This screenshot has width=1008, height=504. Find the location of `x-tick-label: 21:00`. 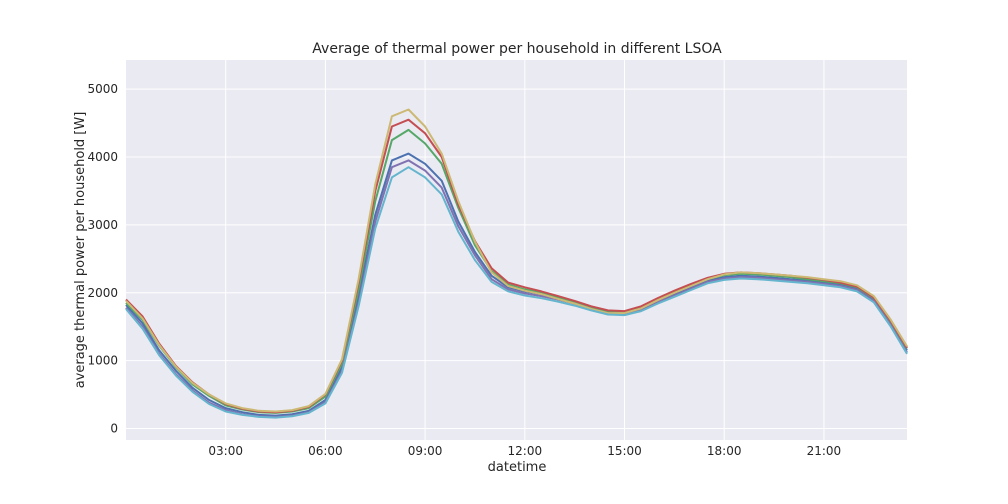

x-tick-label: 21:00 is located at coordinates (824, 451).